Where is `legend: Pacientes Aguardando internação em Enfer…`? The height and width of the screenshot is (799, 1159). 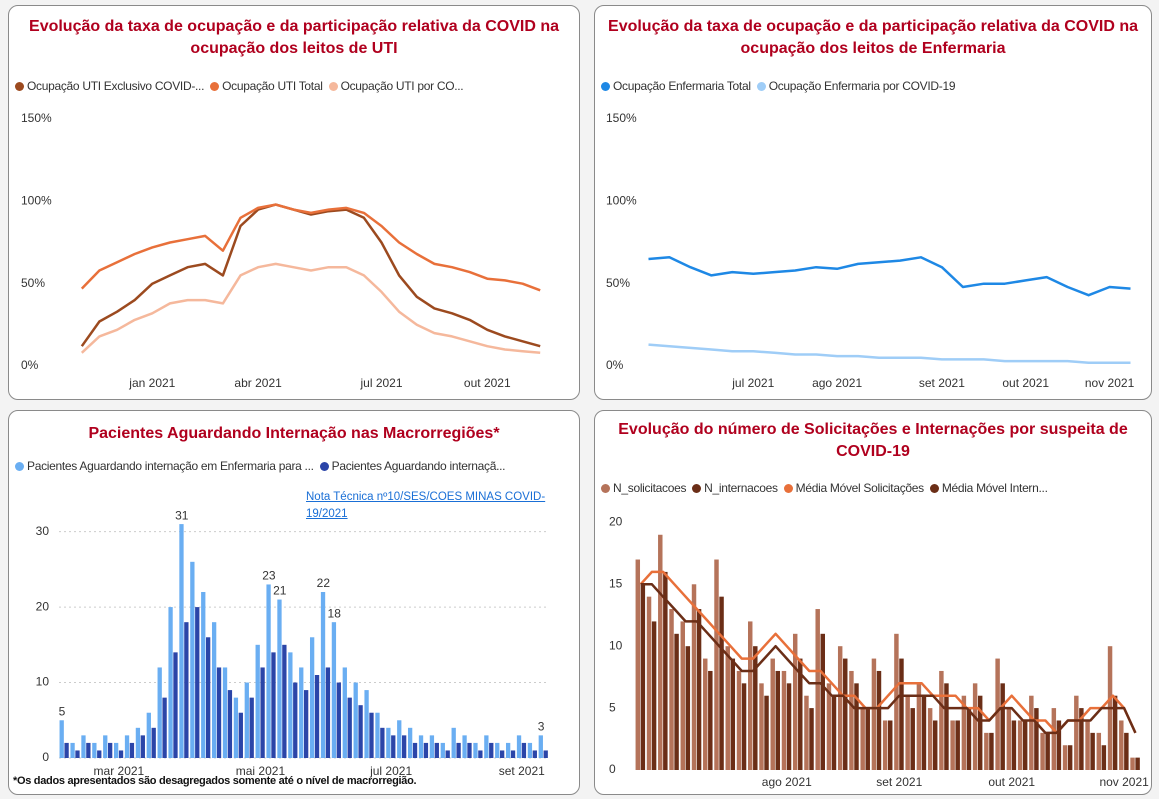
legend: Pacientes Aguardando internação em Enfer… is located at coordinates (295, 466).